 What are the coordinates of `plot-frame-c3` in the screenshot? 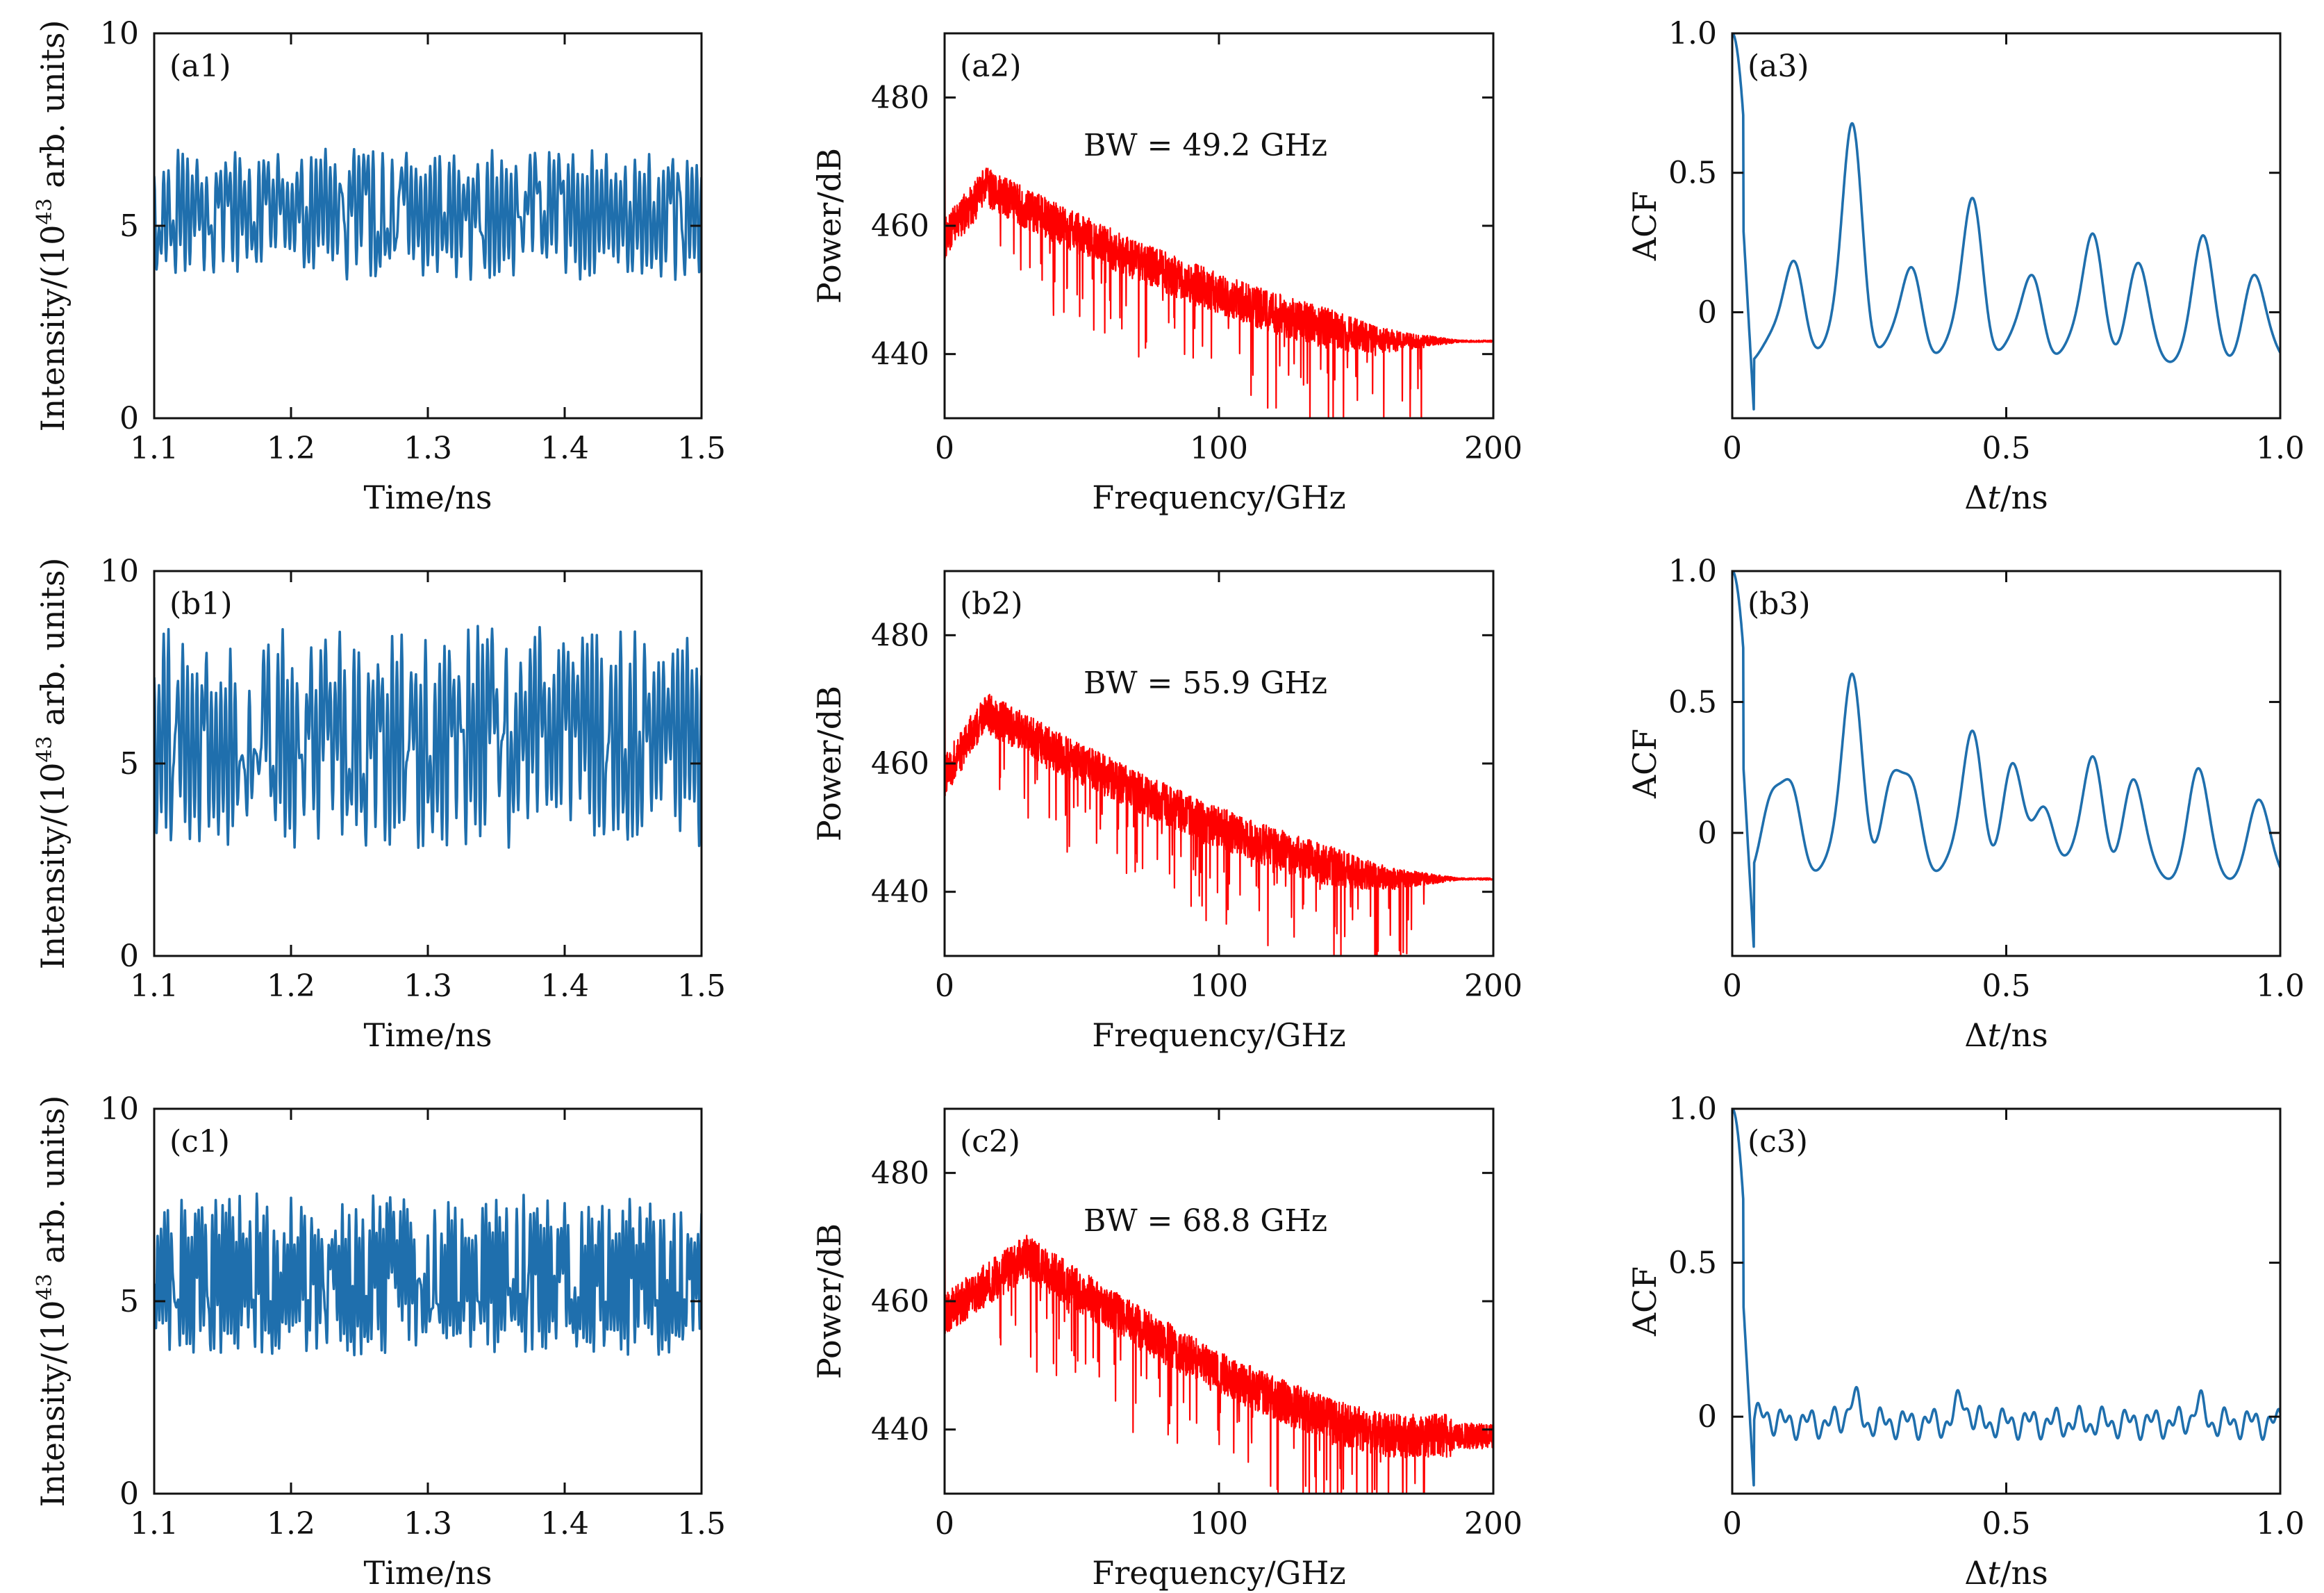 It's located at (2006, 1301).